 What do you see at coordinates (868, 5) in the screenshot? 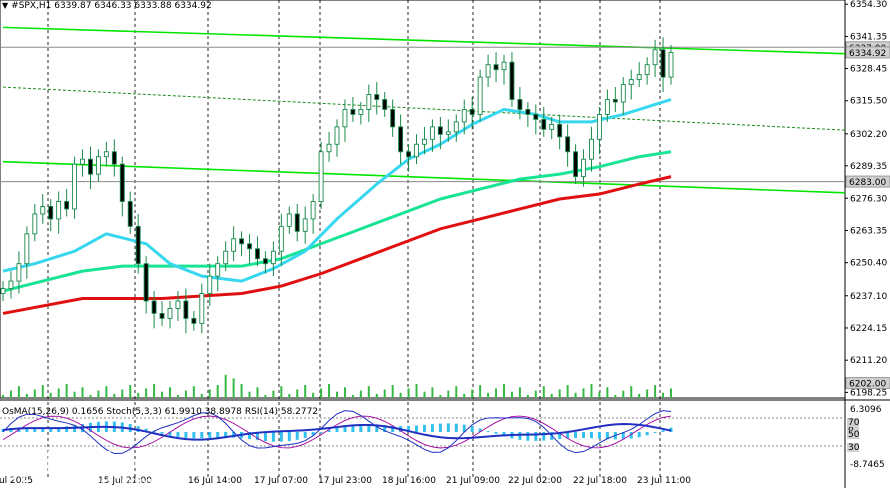
I see `y-tick-label: 6354.30` at bounding box center [868, 5].